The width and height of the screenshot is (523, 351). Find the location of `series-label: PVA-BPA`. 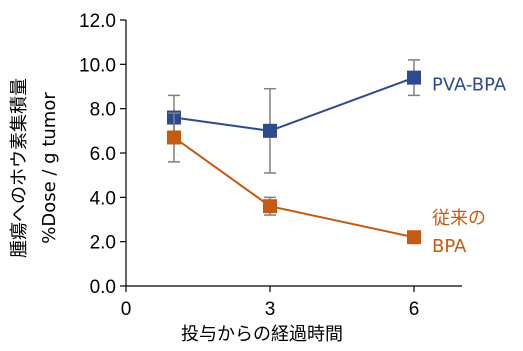

series-label: PVA-BPA is located at coordinates (469, 85).